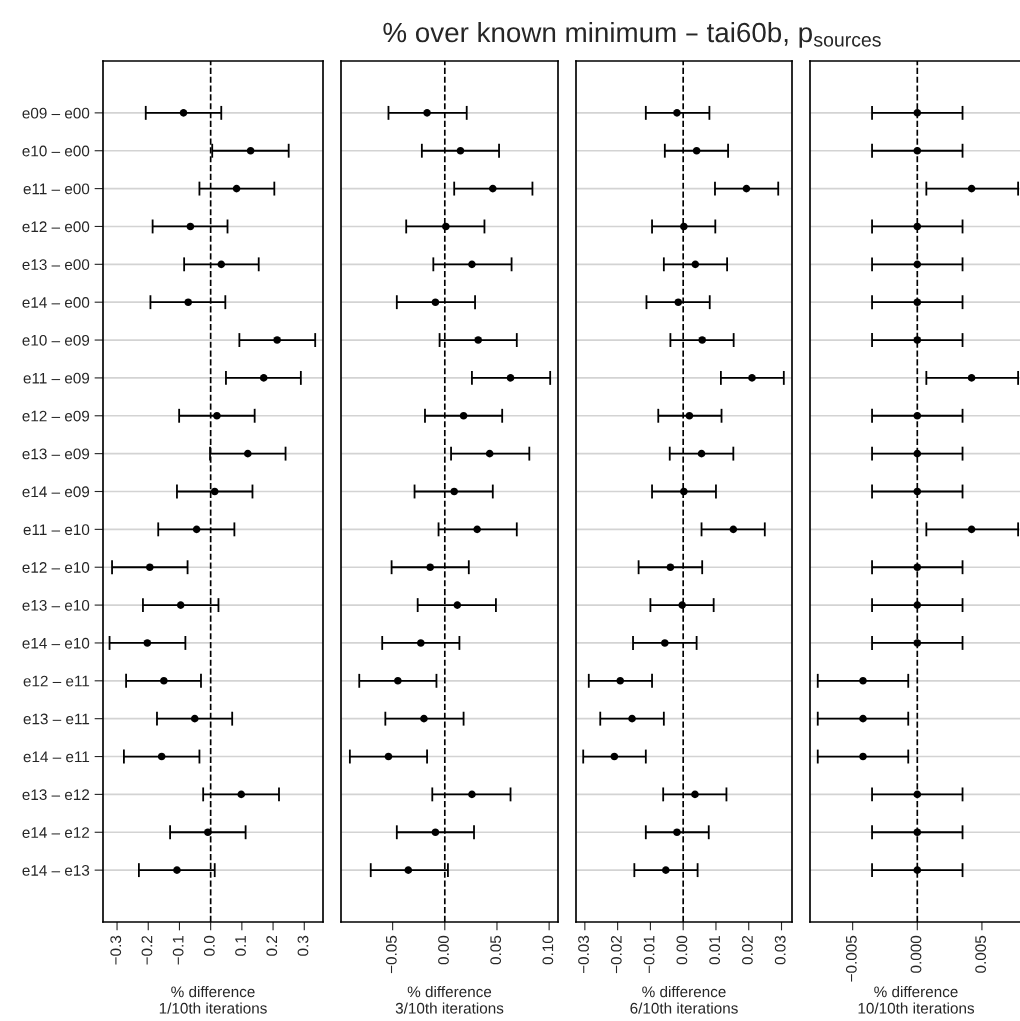 This screenshot has width=1020, height=1021. Describe the element at coordinates (632, 34) in the screenshot. I see `chart-title: % over known minimum – tai60b, p$_{sources}$` at that location.